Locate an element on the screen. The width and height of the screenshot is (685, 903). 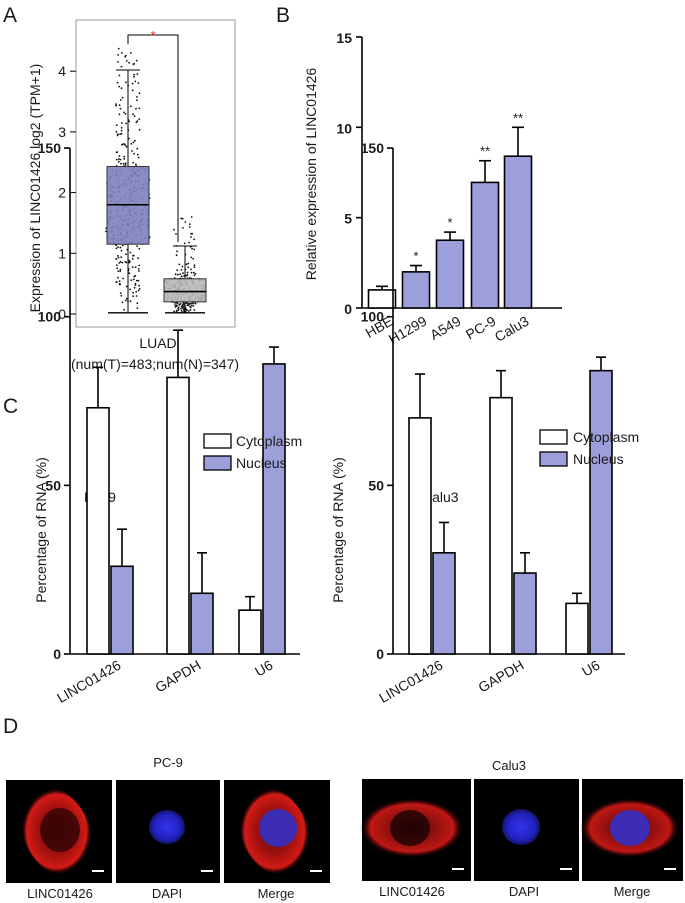
image-pc9-dapi is located at coordinates (168, 831).